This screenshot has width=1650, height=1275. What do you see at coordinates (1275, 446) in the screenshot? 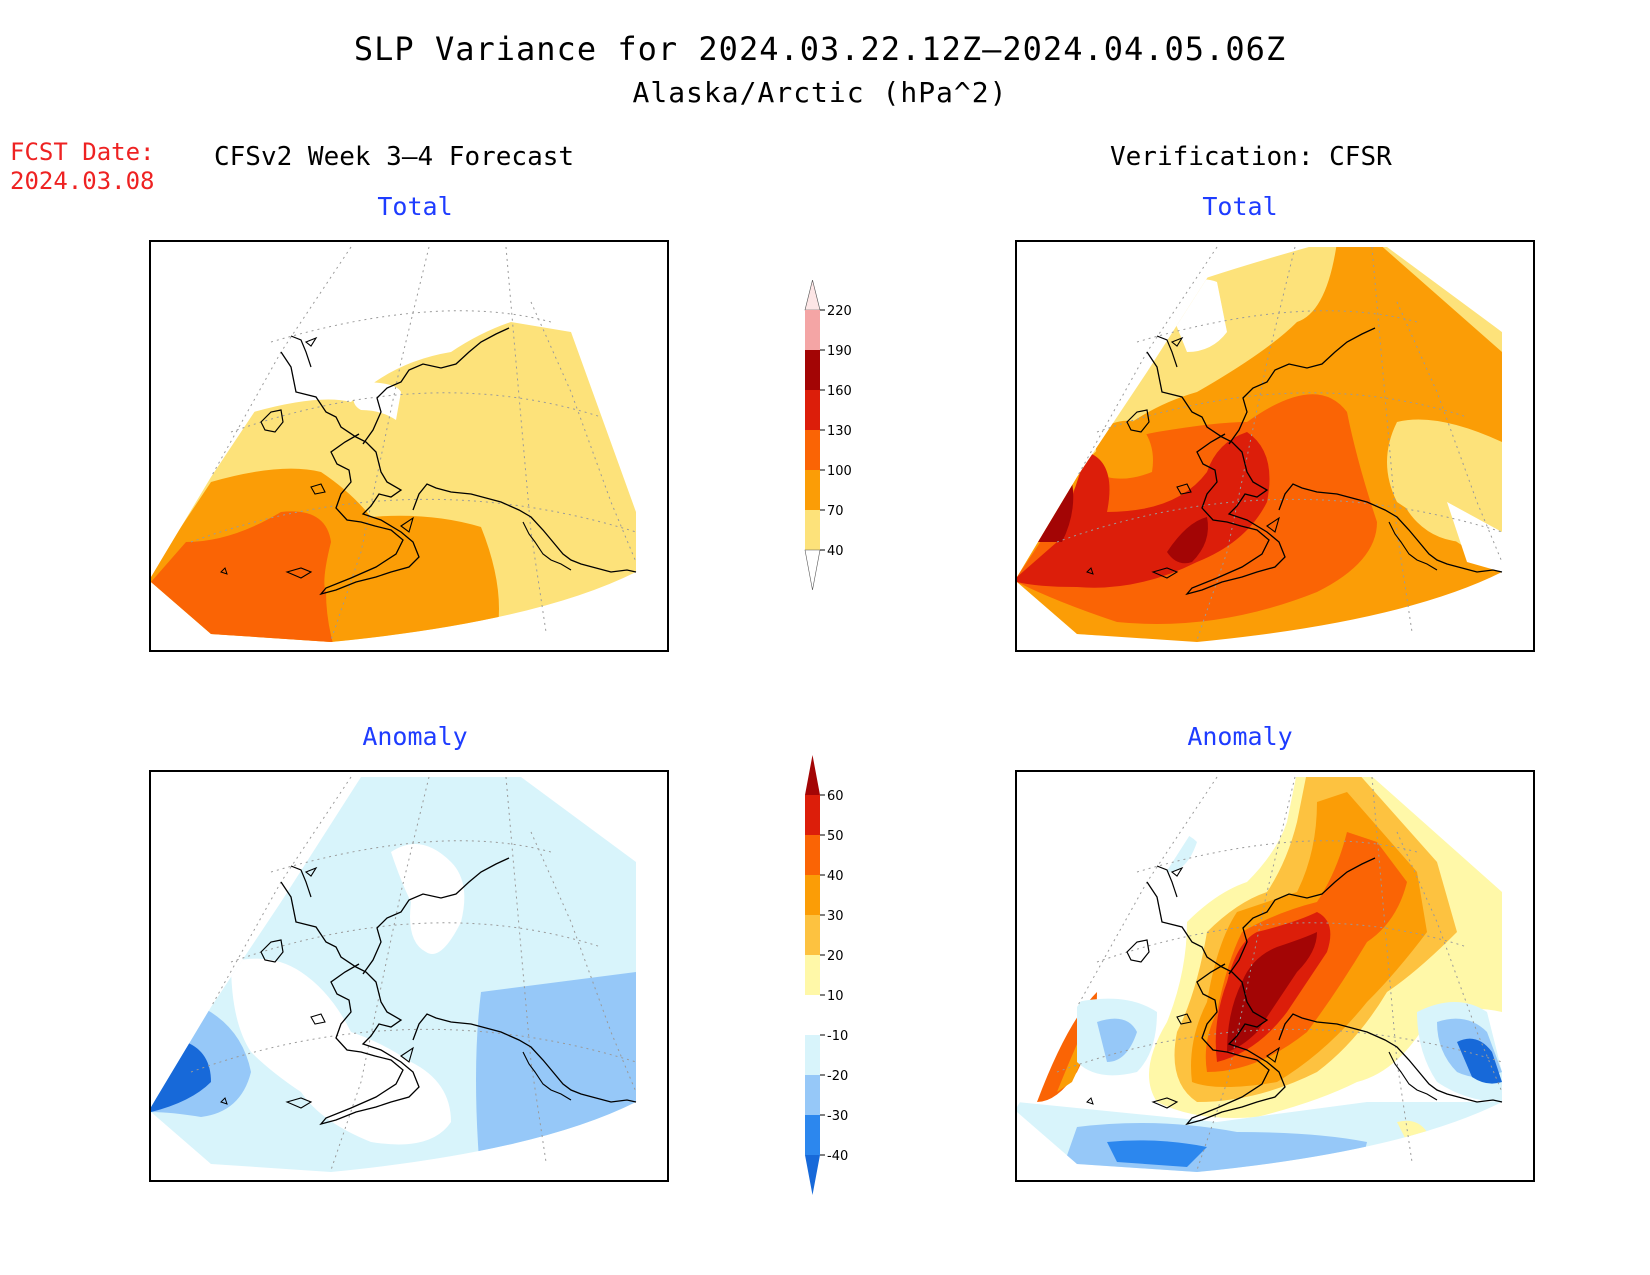
I see `verification-total-map` at bounding box center [1275, 446].